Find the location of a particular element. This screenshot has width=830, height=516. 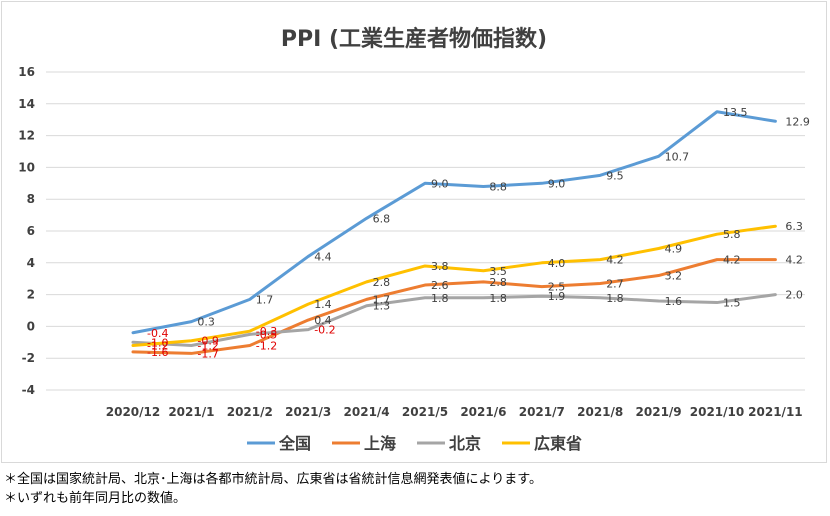

data-label: 13.5 is located at coordinates (735, 112).